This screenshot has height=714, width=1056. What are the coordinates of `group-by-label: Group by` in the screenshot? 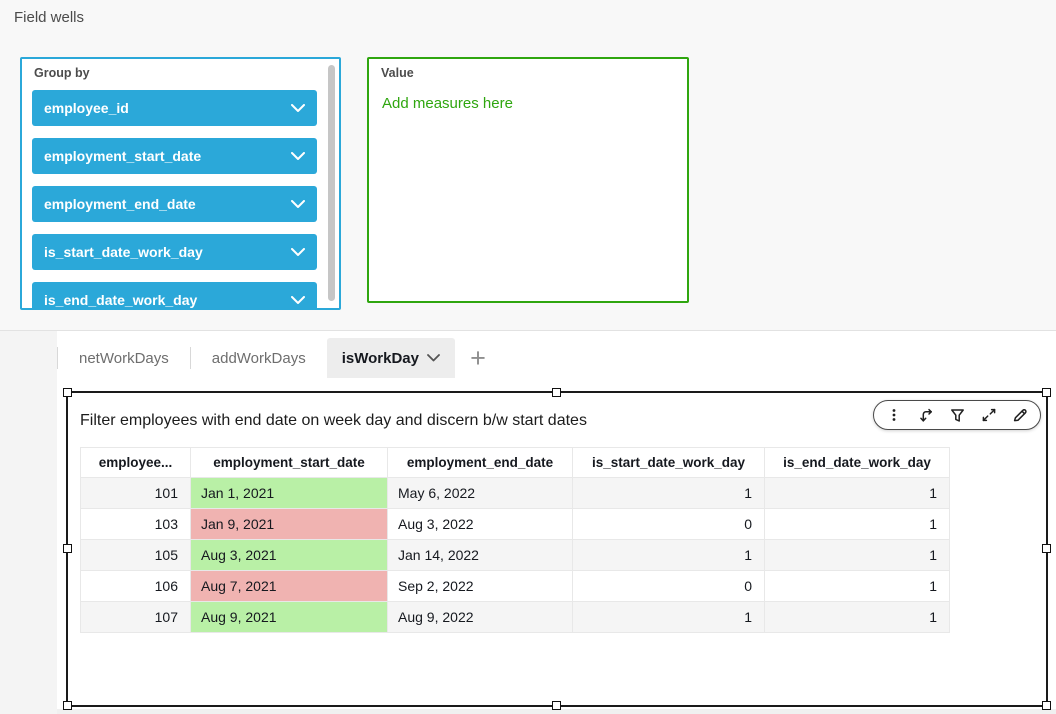 It's located at (62, 73).